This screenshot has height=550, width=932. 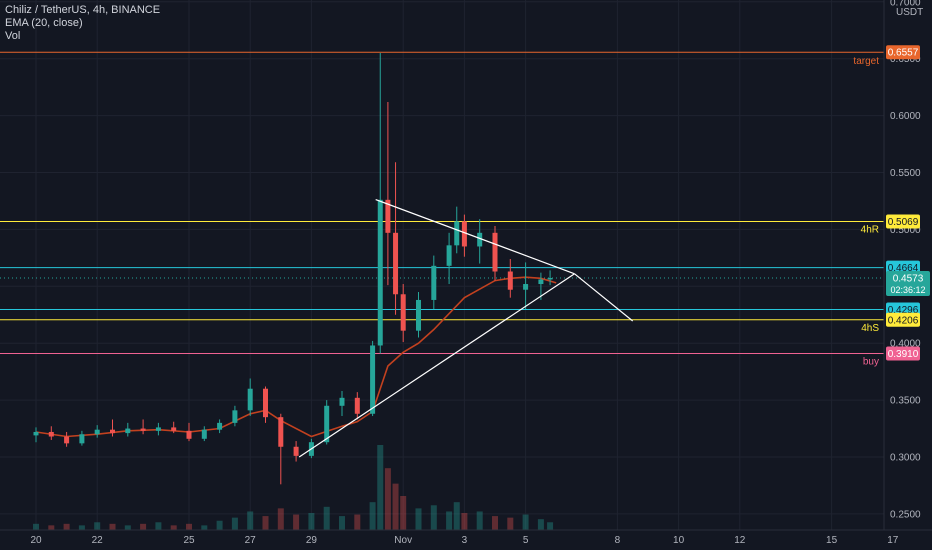 What do you see at coordinates (403, 540) in the screenshot?
I see `time-tick-label: Nov` at bounding box center [403, 540].